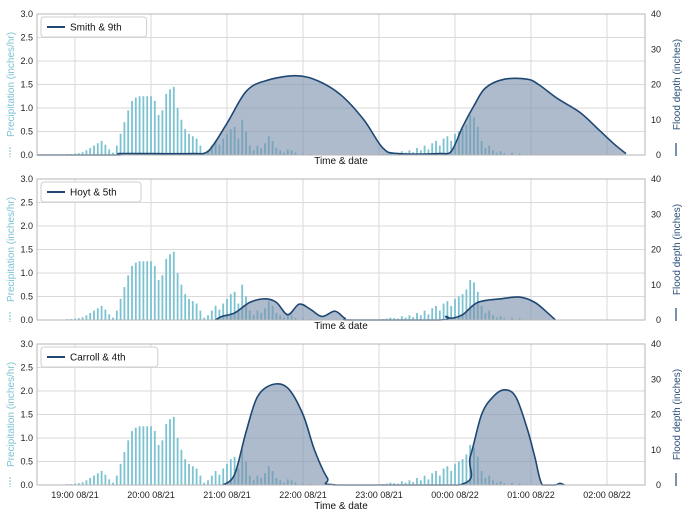  I want to click on y-axis-label-left: Precipitation (inches/hr), so click(11, 414).